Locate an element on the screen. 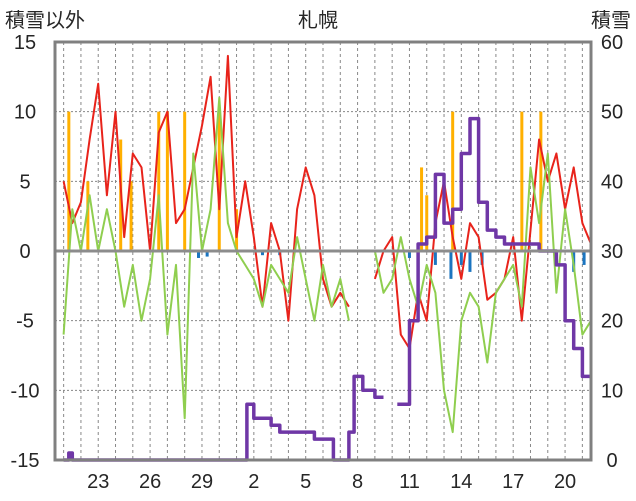 Image resolution: width=636 pixels, height=501 pixels. right-tick-label: 20 is located at coordinates (612, 322).